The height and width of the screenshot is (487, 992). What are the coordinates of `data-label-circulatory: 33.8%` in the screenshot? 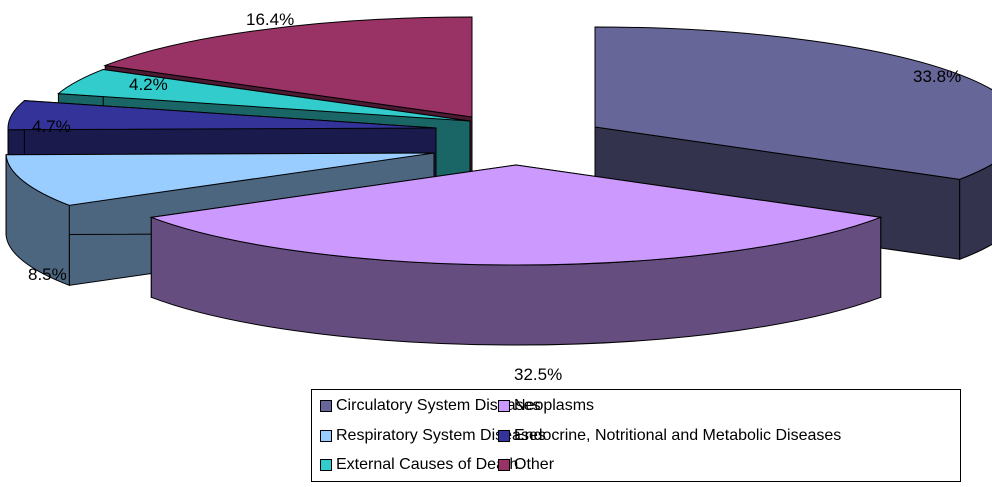 It's located at (937, 76).